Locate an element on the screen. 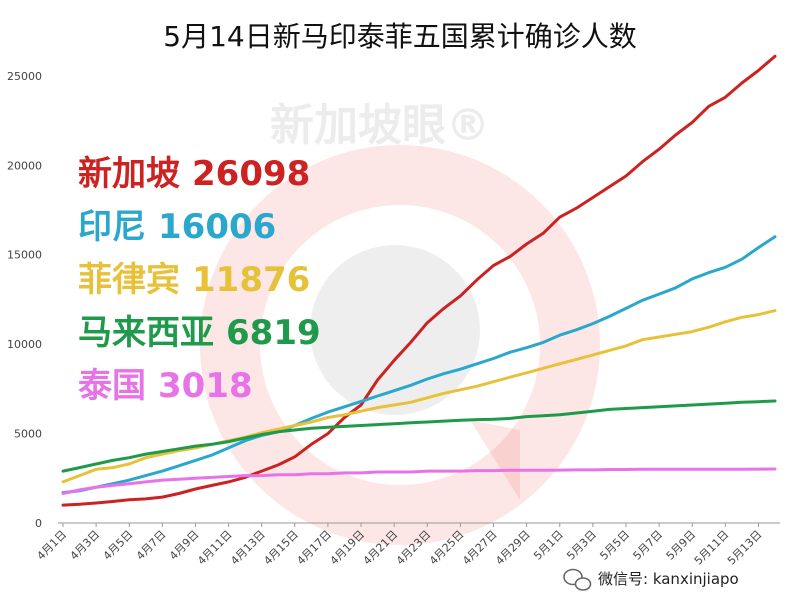  legend-entry-singapore: 新加坡 26098 is located at coordinates (194, 174).